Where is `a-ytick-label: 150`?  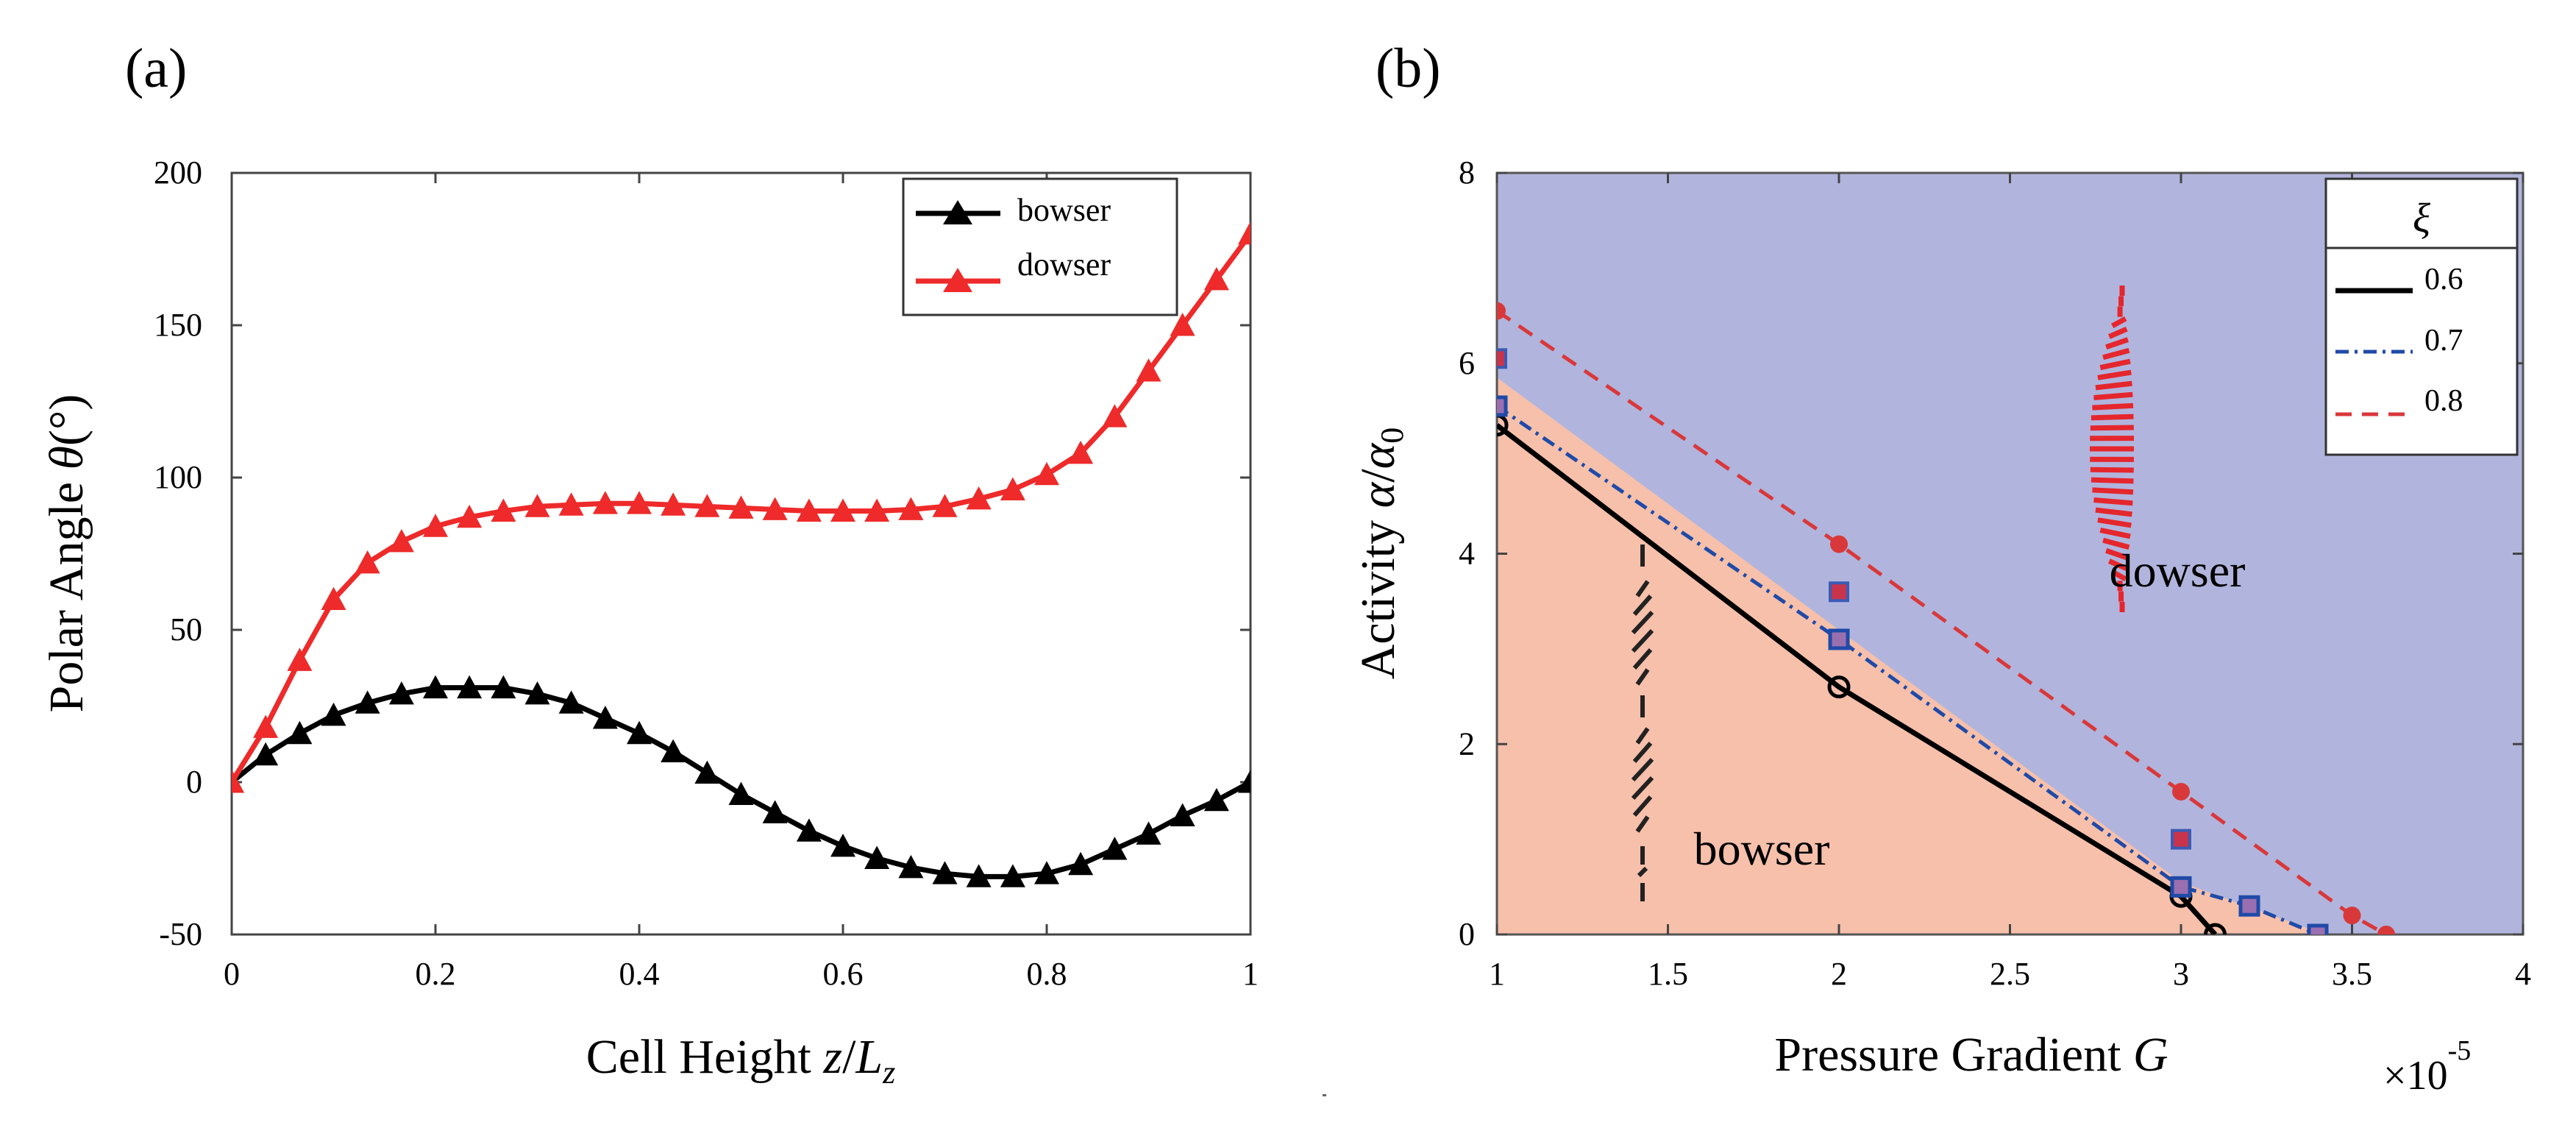
a-ytick-label: 150 is located at coordinates (178, 325).